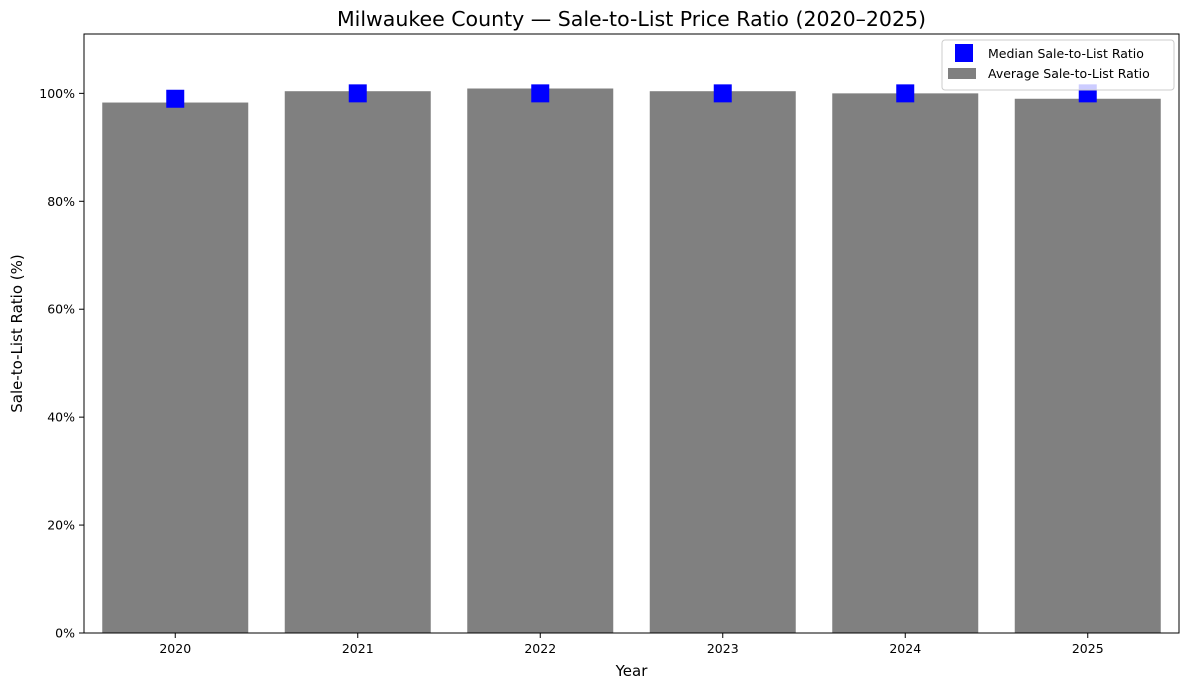  Describe the element at coordinates (905, 648) in the screenshot. I see `x-tick-label: 2024` at that location.